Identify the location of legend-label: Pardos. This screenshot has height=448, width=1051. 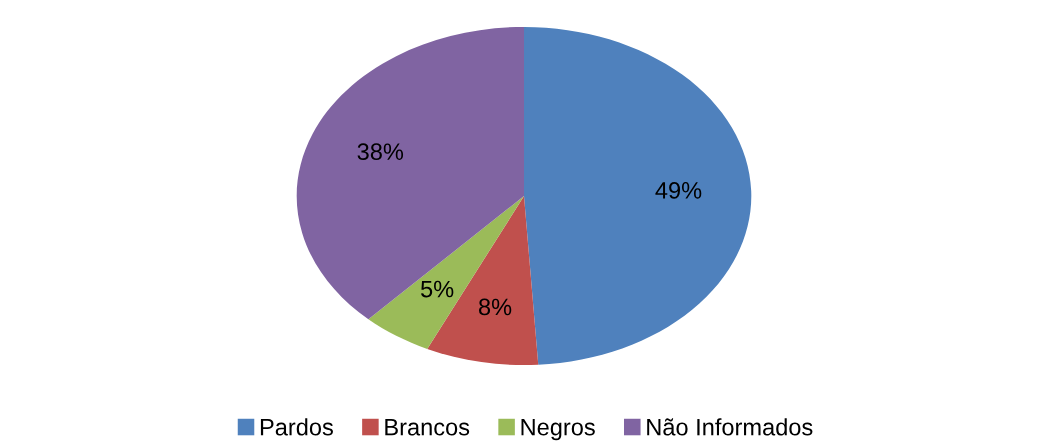
(296, 427).